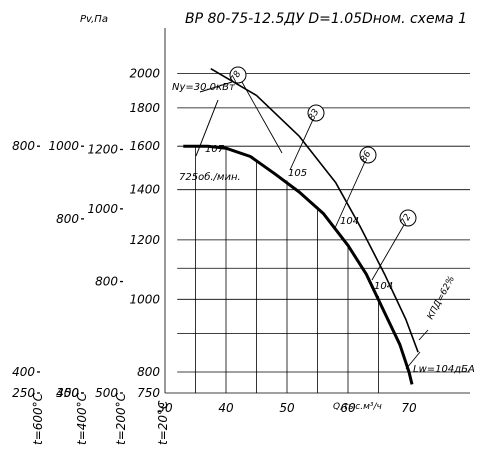 This screenshot has height=454, width=500. I want to click on pressure-tick-label: 750, so click(148, 393).